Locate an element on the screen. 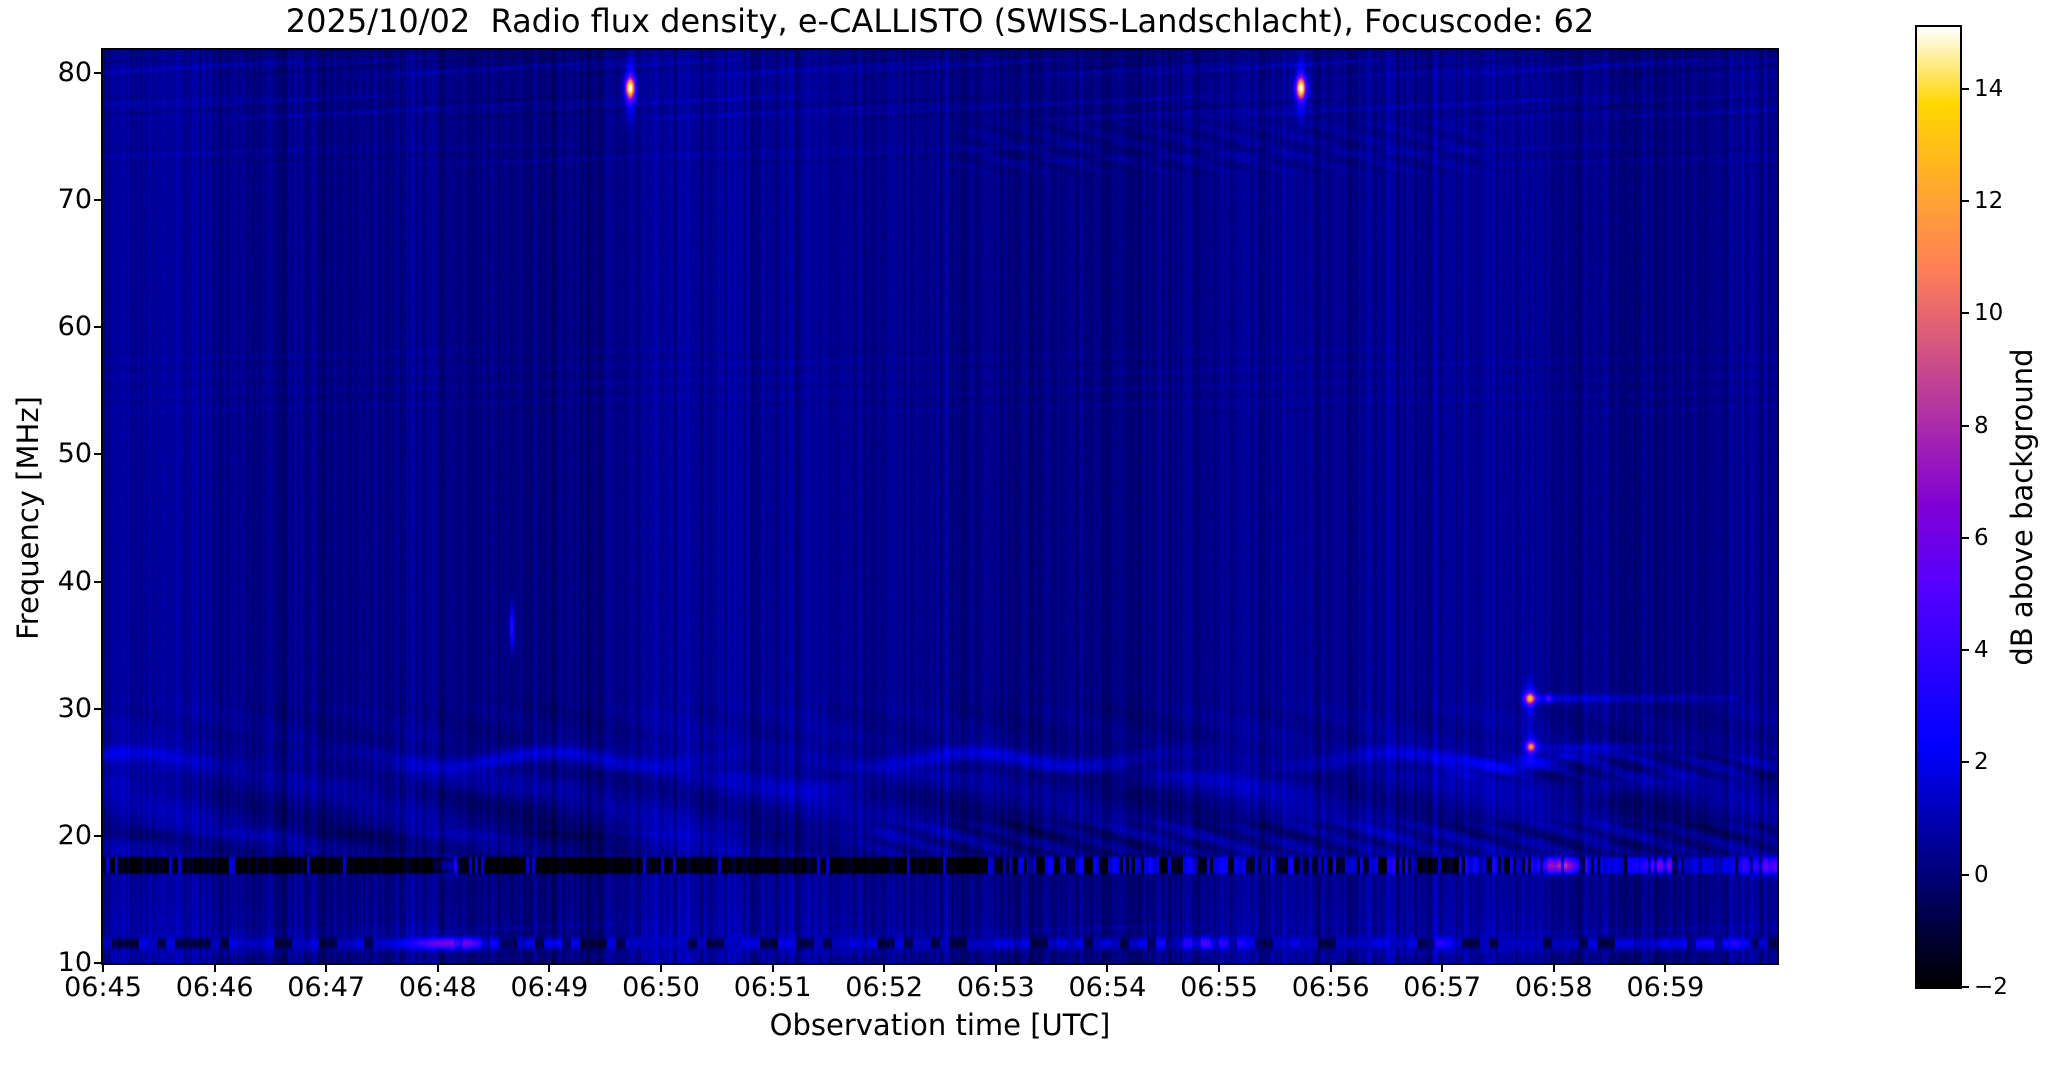 The image size is (2047, 1067). colorbar-gradient is located at coordinates (1938, 507).